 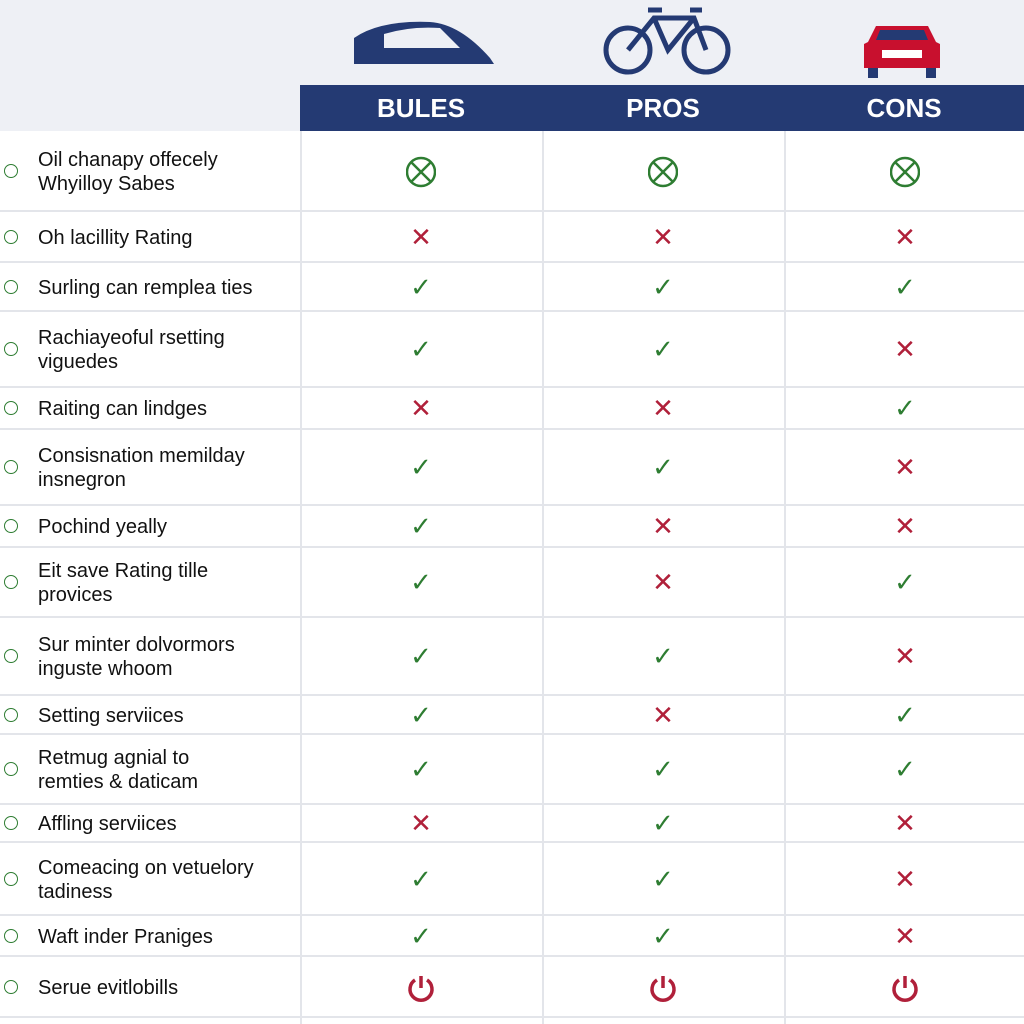 What do you see at coordinates (667, 41) in the screenshot?
I see `bike-icon` at bounding box center [667, 41].